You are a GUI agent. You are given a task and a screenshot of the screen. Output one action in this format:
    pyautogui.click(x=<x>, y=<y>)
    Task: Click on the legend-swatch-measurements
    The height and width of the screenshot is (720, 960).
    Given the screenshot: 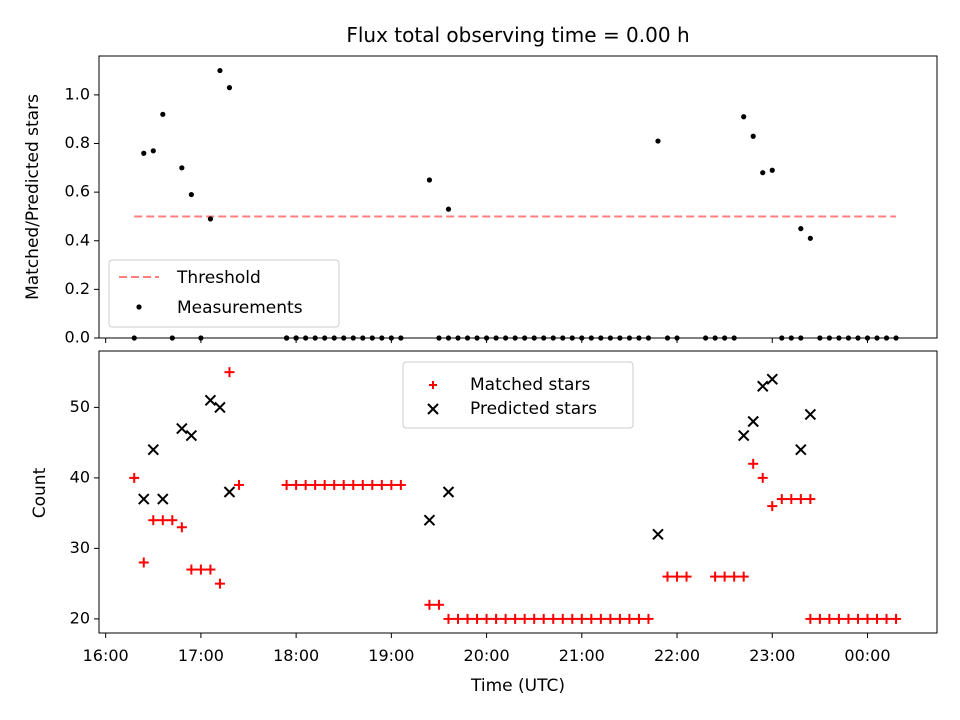 What is the action you would take?
    pyautogui.click(x=139, y=307)
    